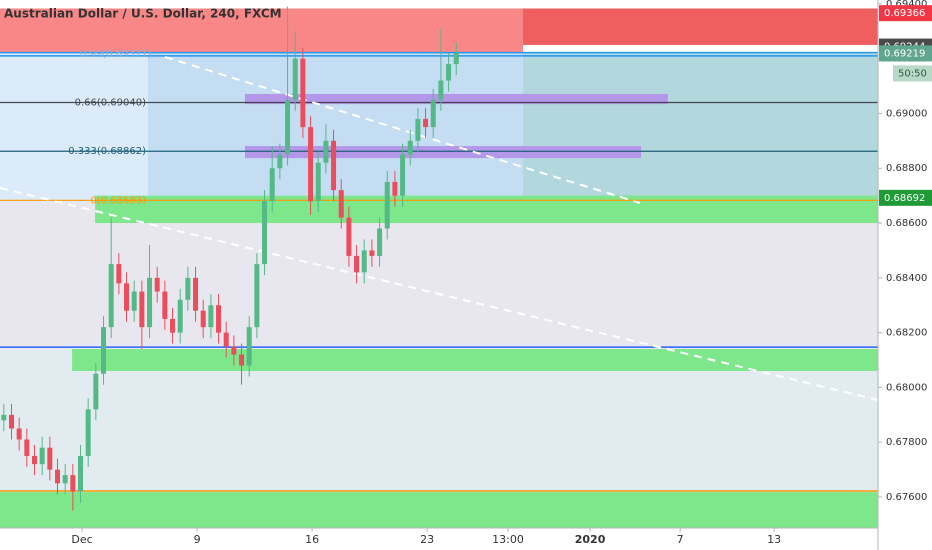 The image size is (932, 550). What do you see at coordinates (197, 539) in the screenshot?
I see `x-tick-label: 9` at bounding box center [197, 539].